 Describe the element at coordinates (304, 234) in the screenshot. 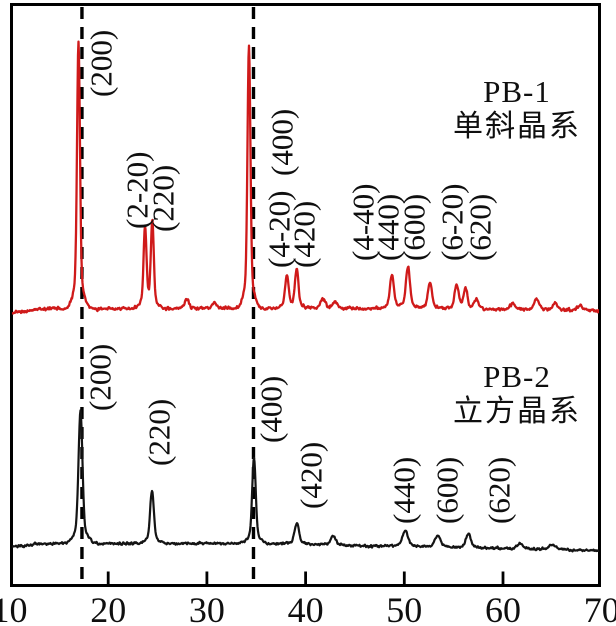

I see `peak-label-pb-1: (420)` at that location.